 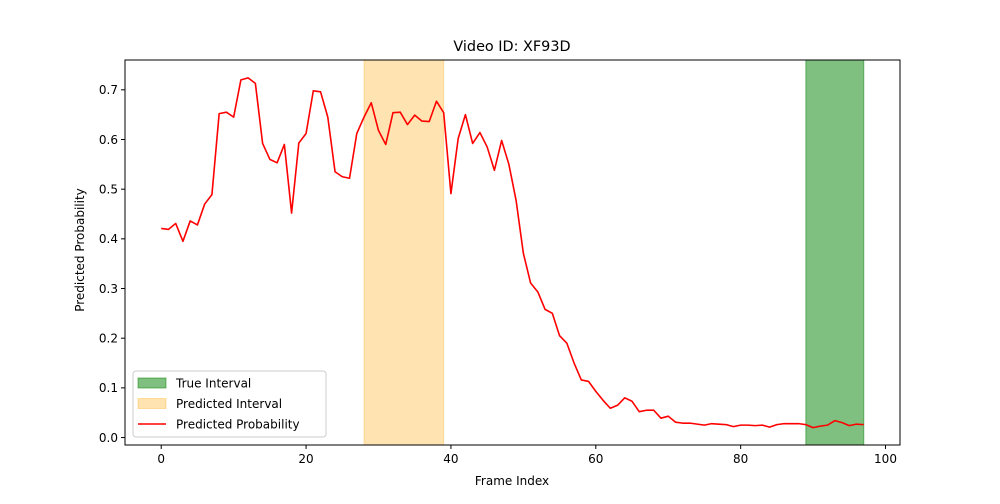 I want to click on legend-box, so click(x=229, y=404).